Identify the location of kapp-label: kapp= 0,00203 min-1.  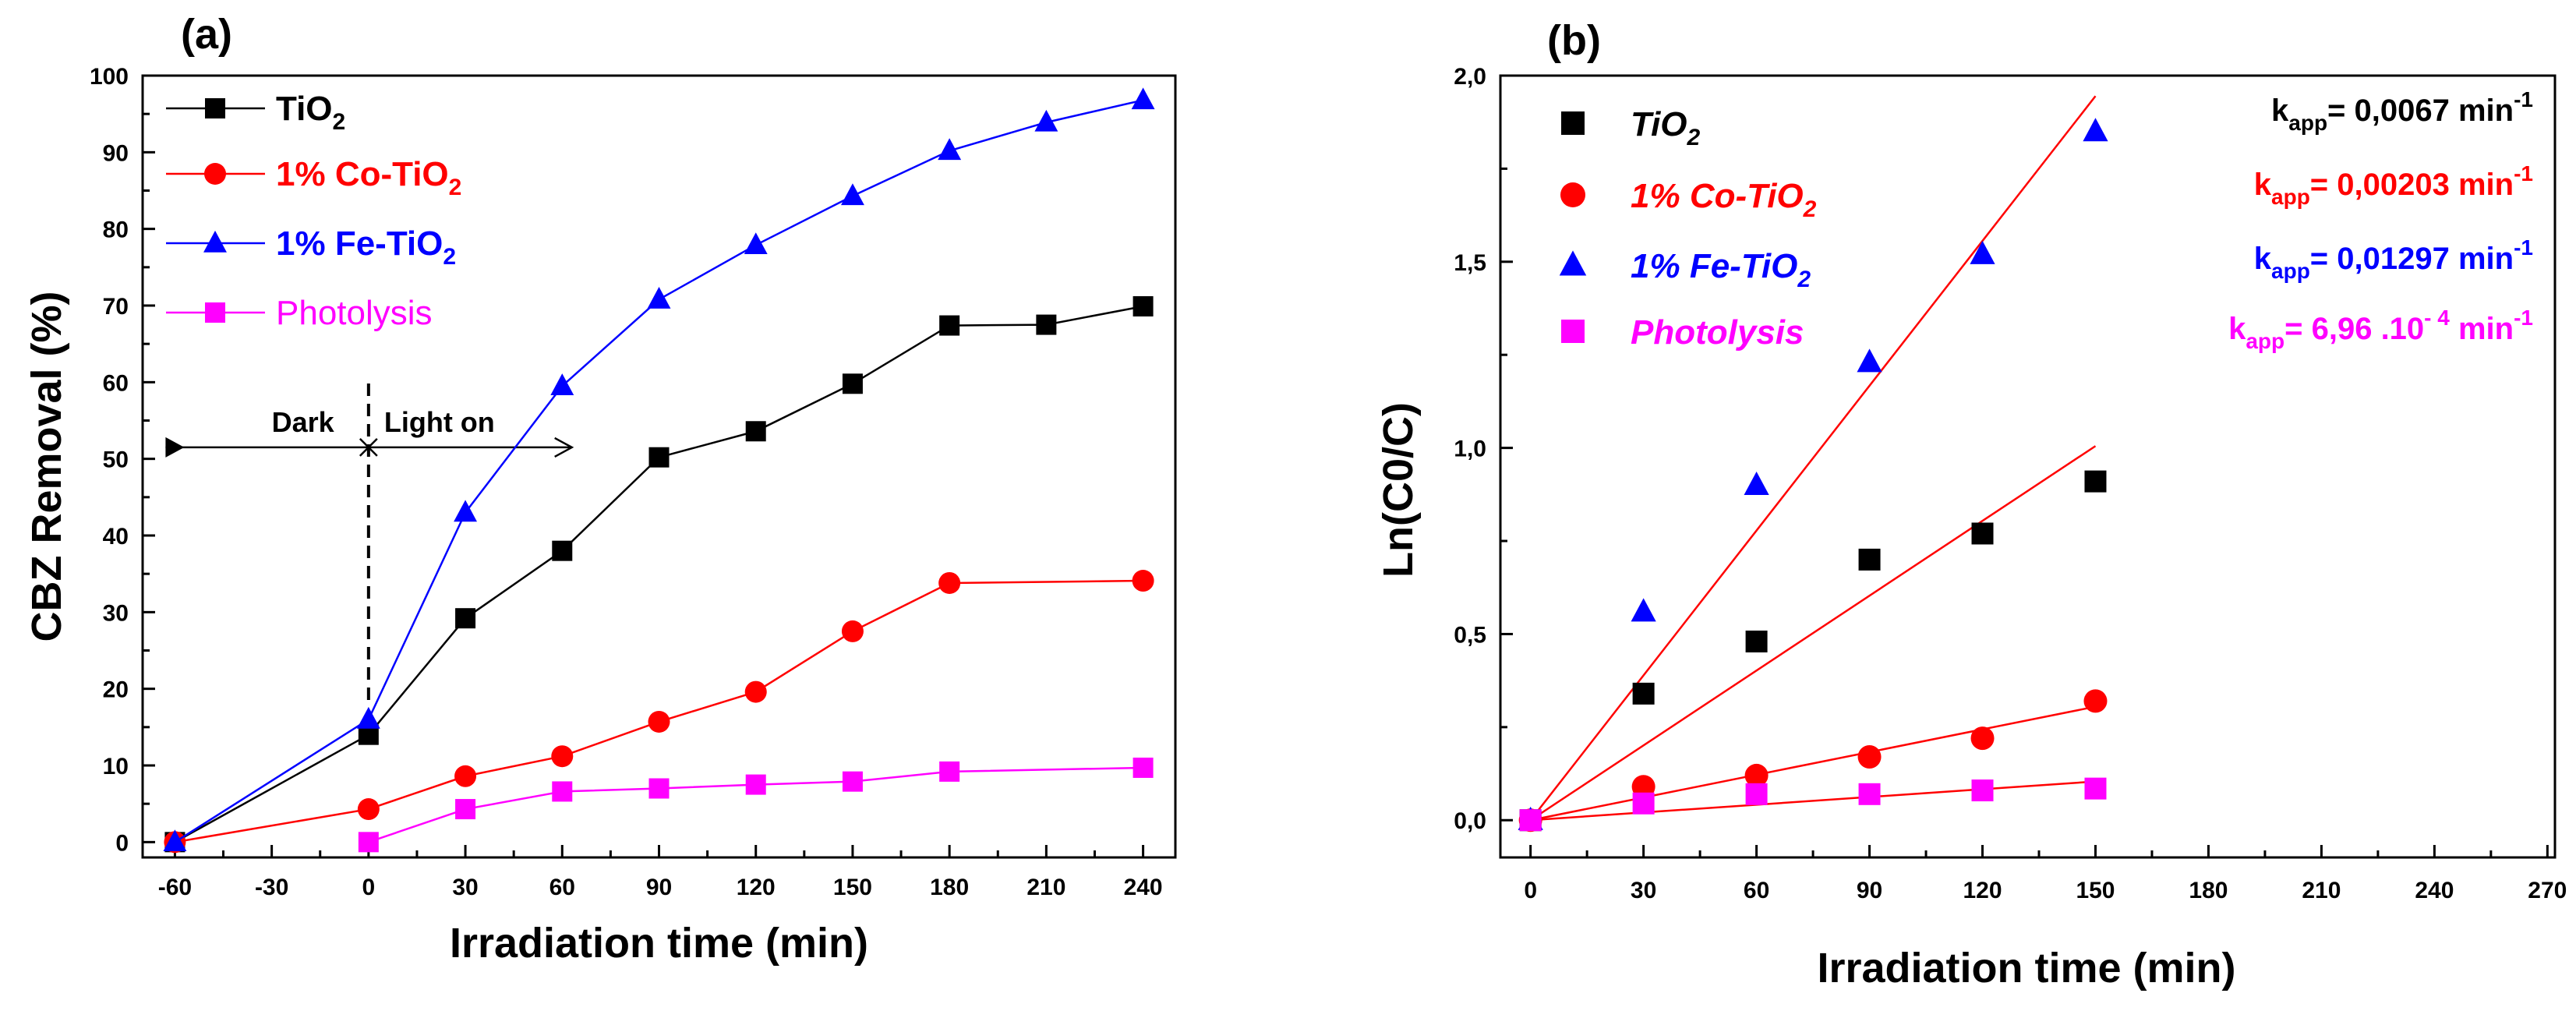
(2393, 185).